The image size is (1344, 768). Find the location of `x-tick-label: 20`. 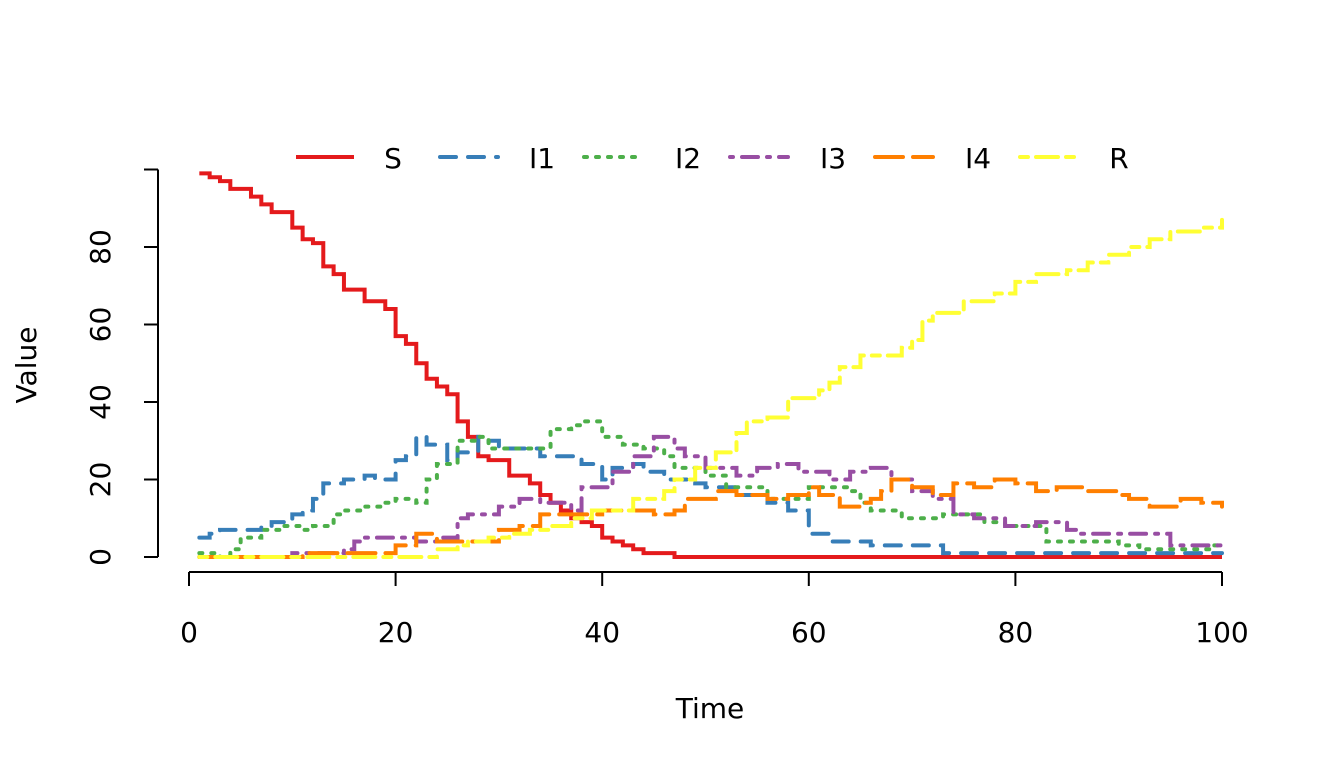

x-tick-label: 20 is located at coordinates (396, 632).